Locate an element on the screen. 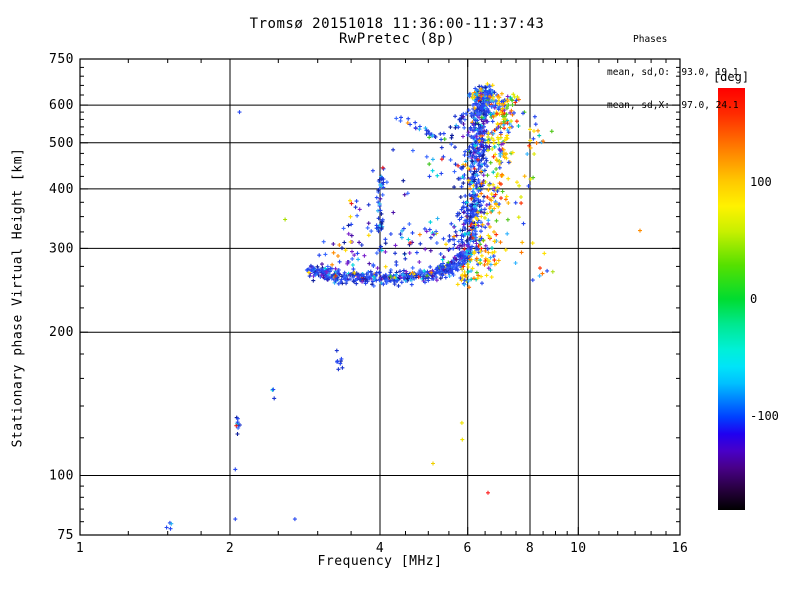 Image resolution: width=800 pixels, height=600 pixels. phases-header: Phases is located at coordinates (650, 39).